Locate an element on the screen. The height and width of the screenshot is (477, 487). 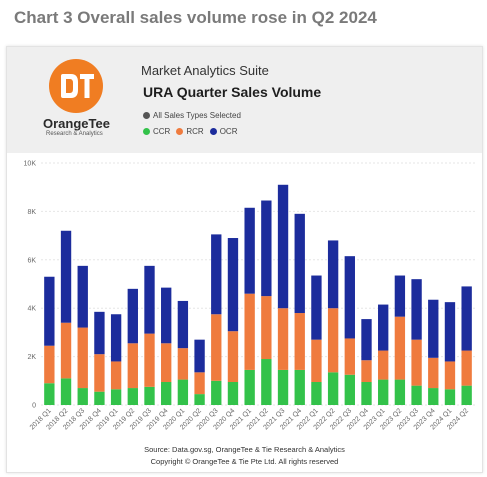
suite-name: Market Analytics Suite is located at coordinates (205, 70).